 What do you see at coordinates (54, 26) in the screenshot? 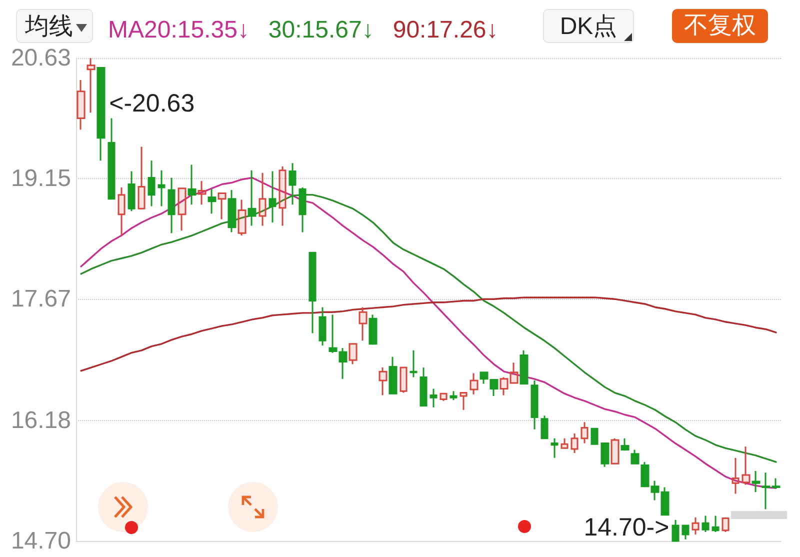
I see `dropdown-button: 均线` at bounding box center [54, 26].